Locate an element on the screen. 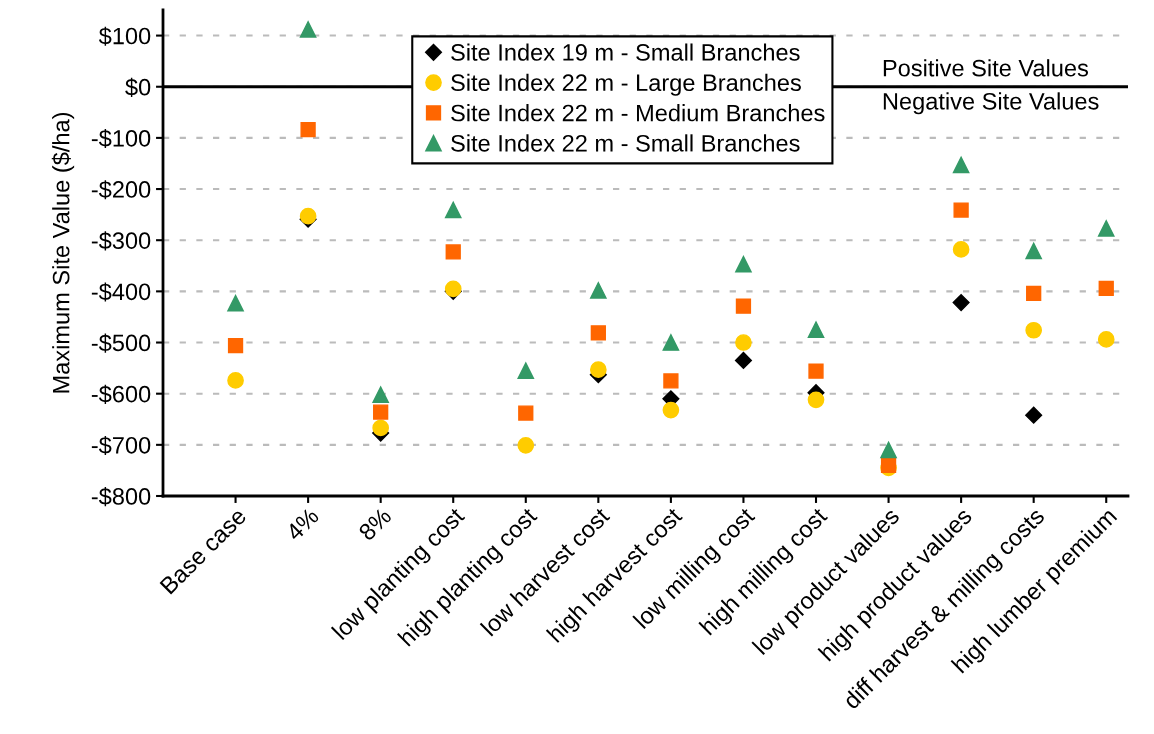  y-tick-label: -$100 is located at coordinates (121, 138).